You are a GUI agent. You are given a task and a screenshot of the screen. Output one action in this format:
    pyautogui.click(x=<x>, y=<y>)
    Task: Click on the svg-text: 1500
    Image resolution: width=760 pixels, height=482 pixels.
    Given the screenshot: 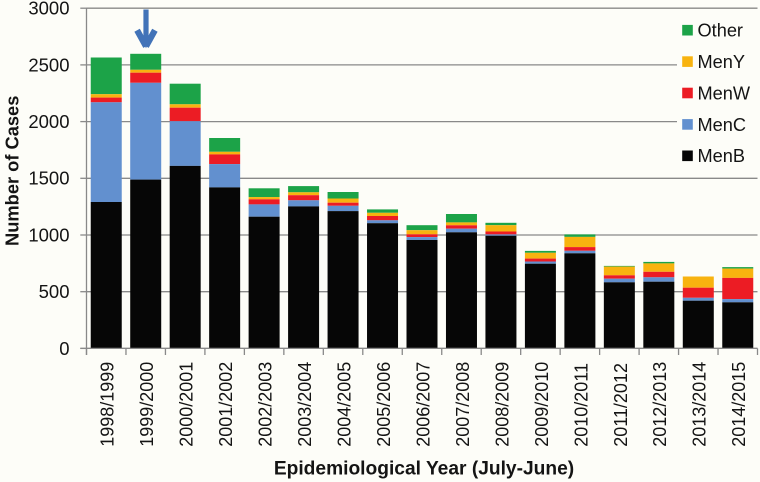 What is the action you would take?
    pyautogui.click(x=48, y=178)
    